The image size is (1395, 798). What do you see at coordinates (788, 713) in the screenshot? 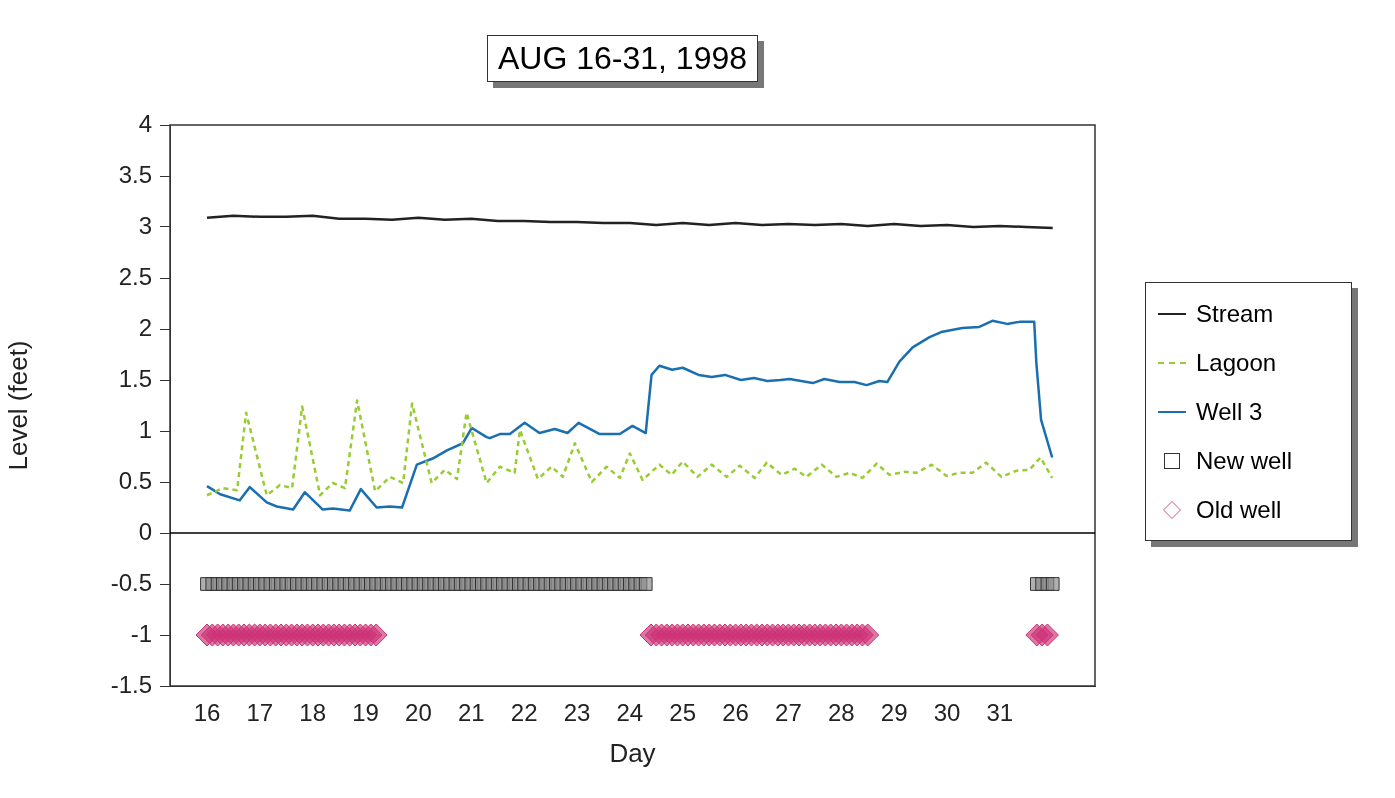
I see `x-tick-label: 27` at bounding box center [788, 713].